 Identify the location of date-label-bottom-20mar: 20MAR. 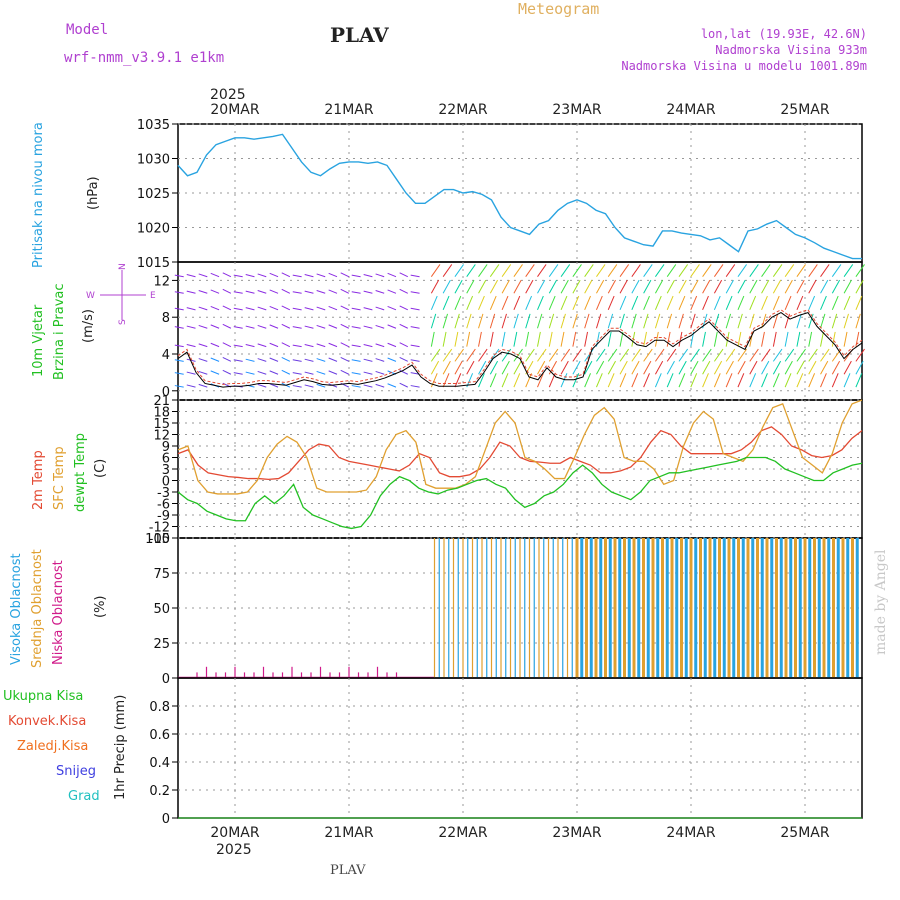
(234, 833).